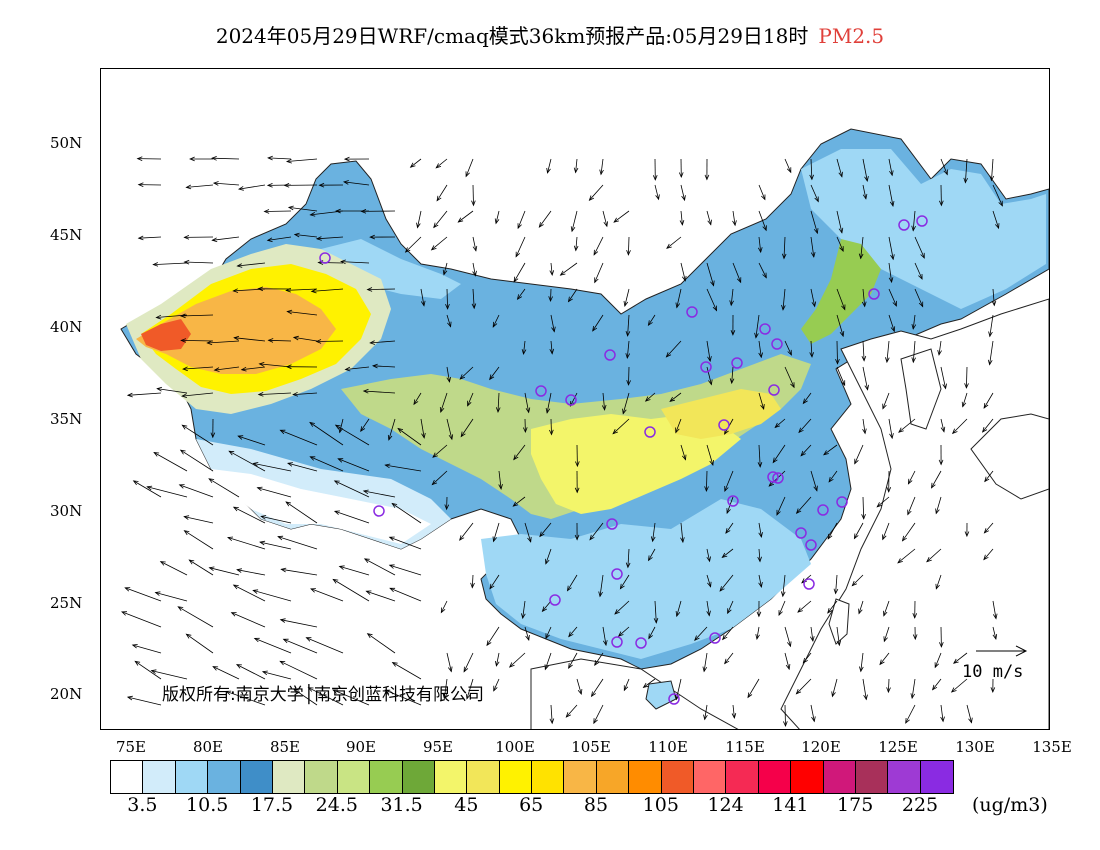 Image resolution: width=1100 pixels, height=850 pixels. Describe the element at coordinates (336, 805) in the screenshot. I see `colorbar-label-3: 24.5` at that location.